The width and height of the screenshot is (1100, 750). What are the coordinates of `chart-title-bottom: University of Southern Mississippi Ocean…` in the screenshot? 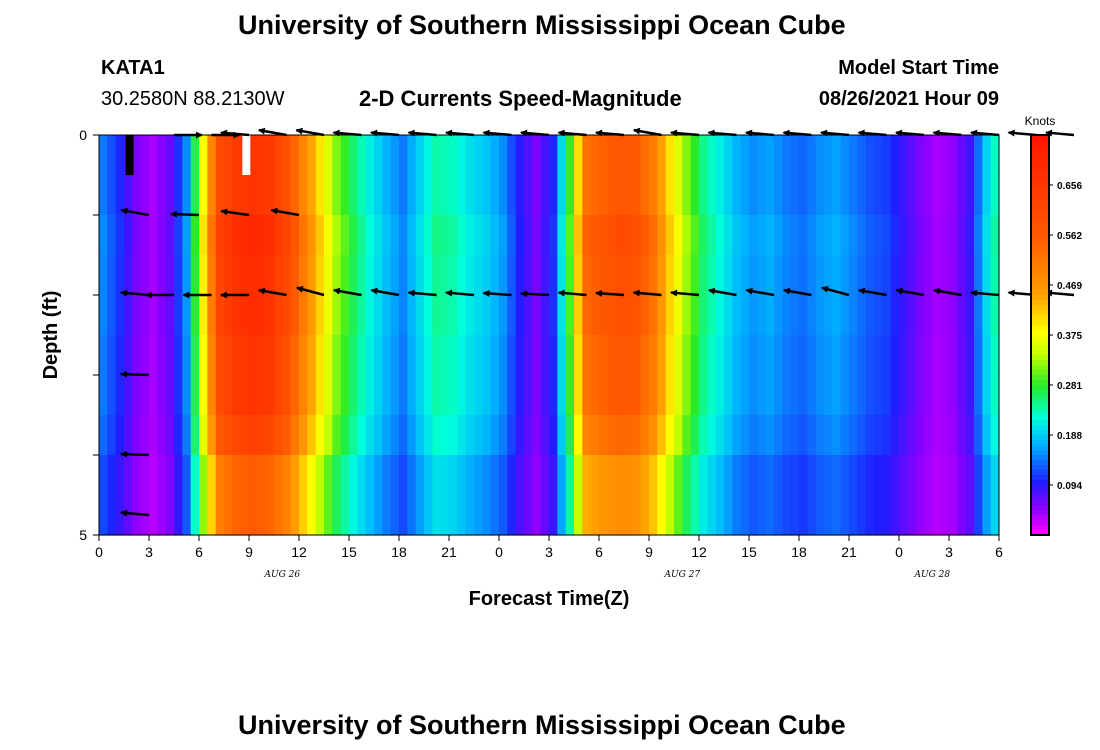 It's located at (542, 725).